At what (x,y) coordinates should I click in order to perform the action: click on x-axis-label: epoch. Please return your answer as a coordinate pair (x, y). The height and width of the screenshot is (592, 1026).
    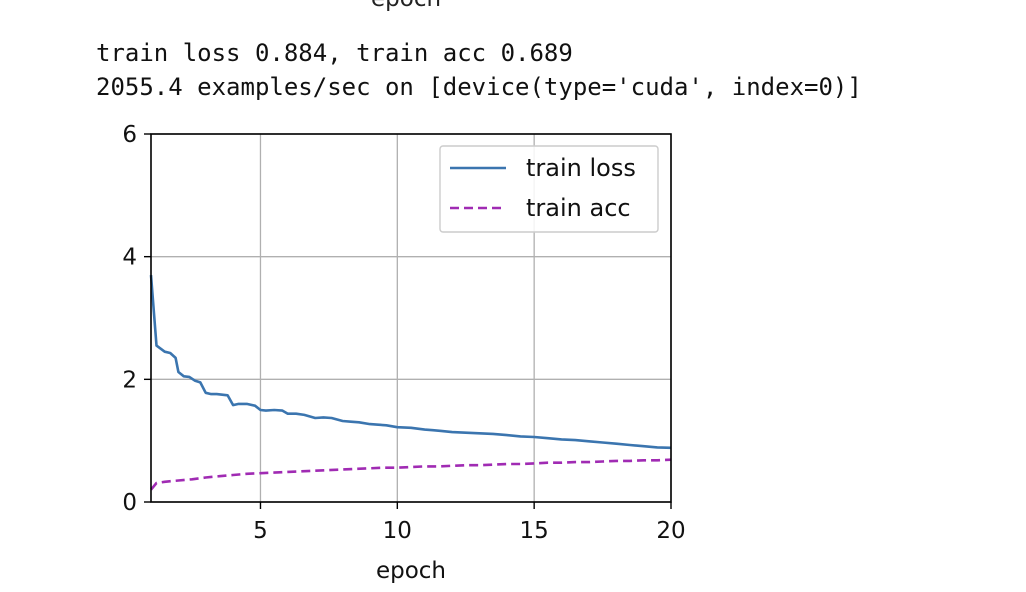
    Looking at the image, I should click on (411, 571).